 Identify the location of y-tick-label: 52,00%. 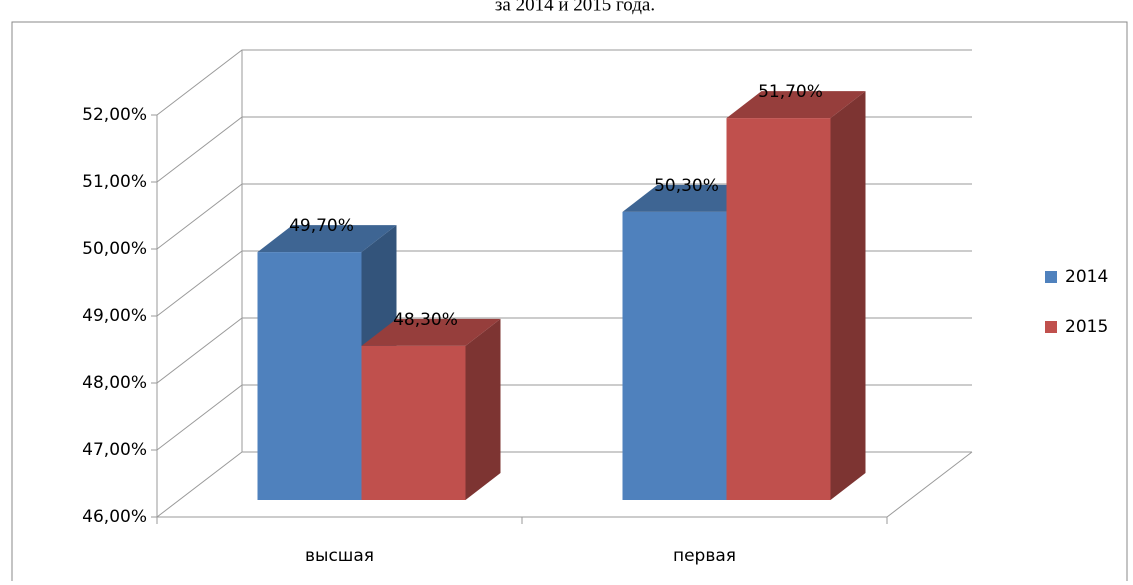
(114, 115).